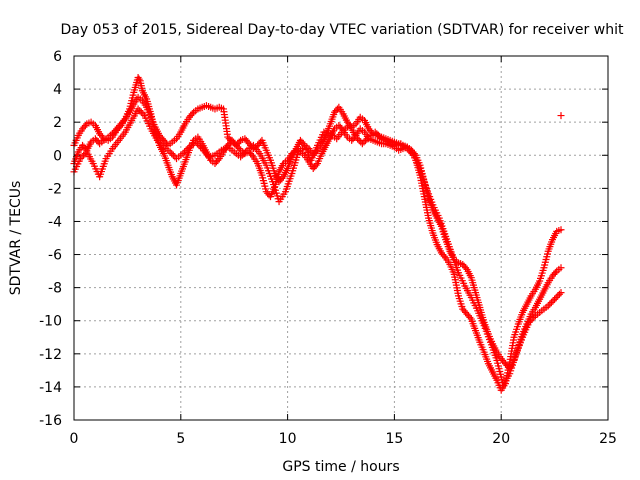  I want to click on x-tick-label: 10, so click(288, 439).